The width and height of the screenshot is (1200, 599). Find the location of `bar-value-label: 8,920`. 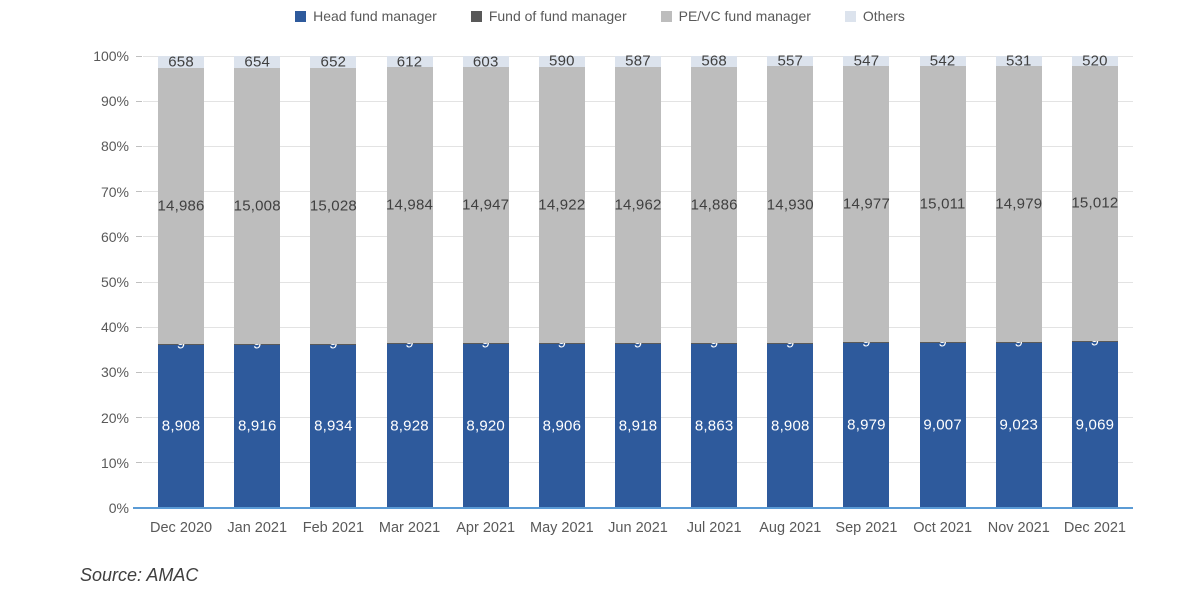

bar-value-label: 8,920 is located at coordinates (485, 426).